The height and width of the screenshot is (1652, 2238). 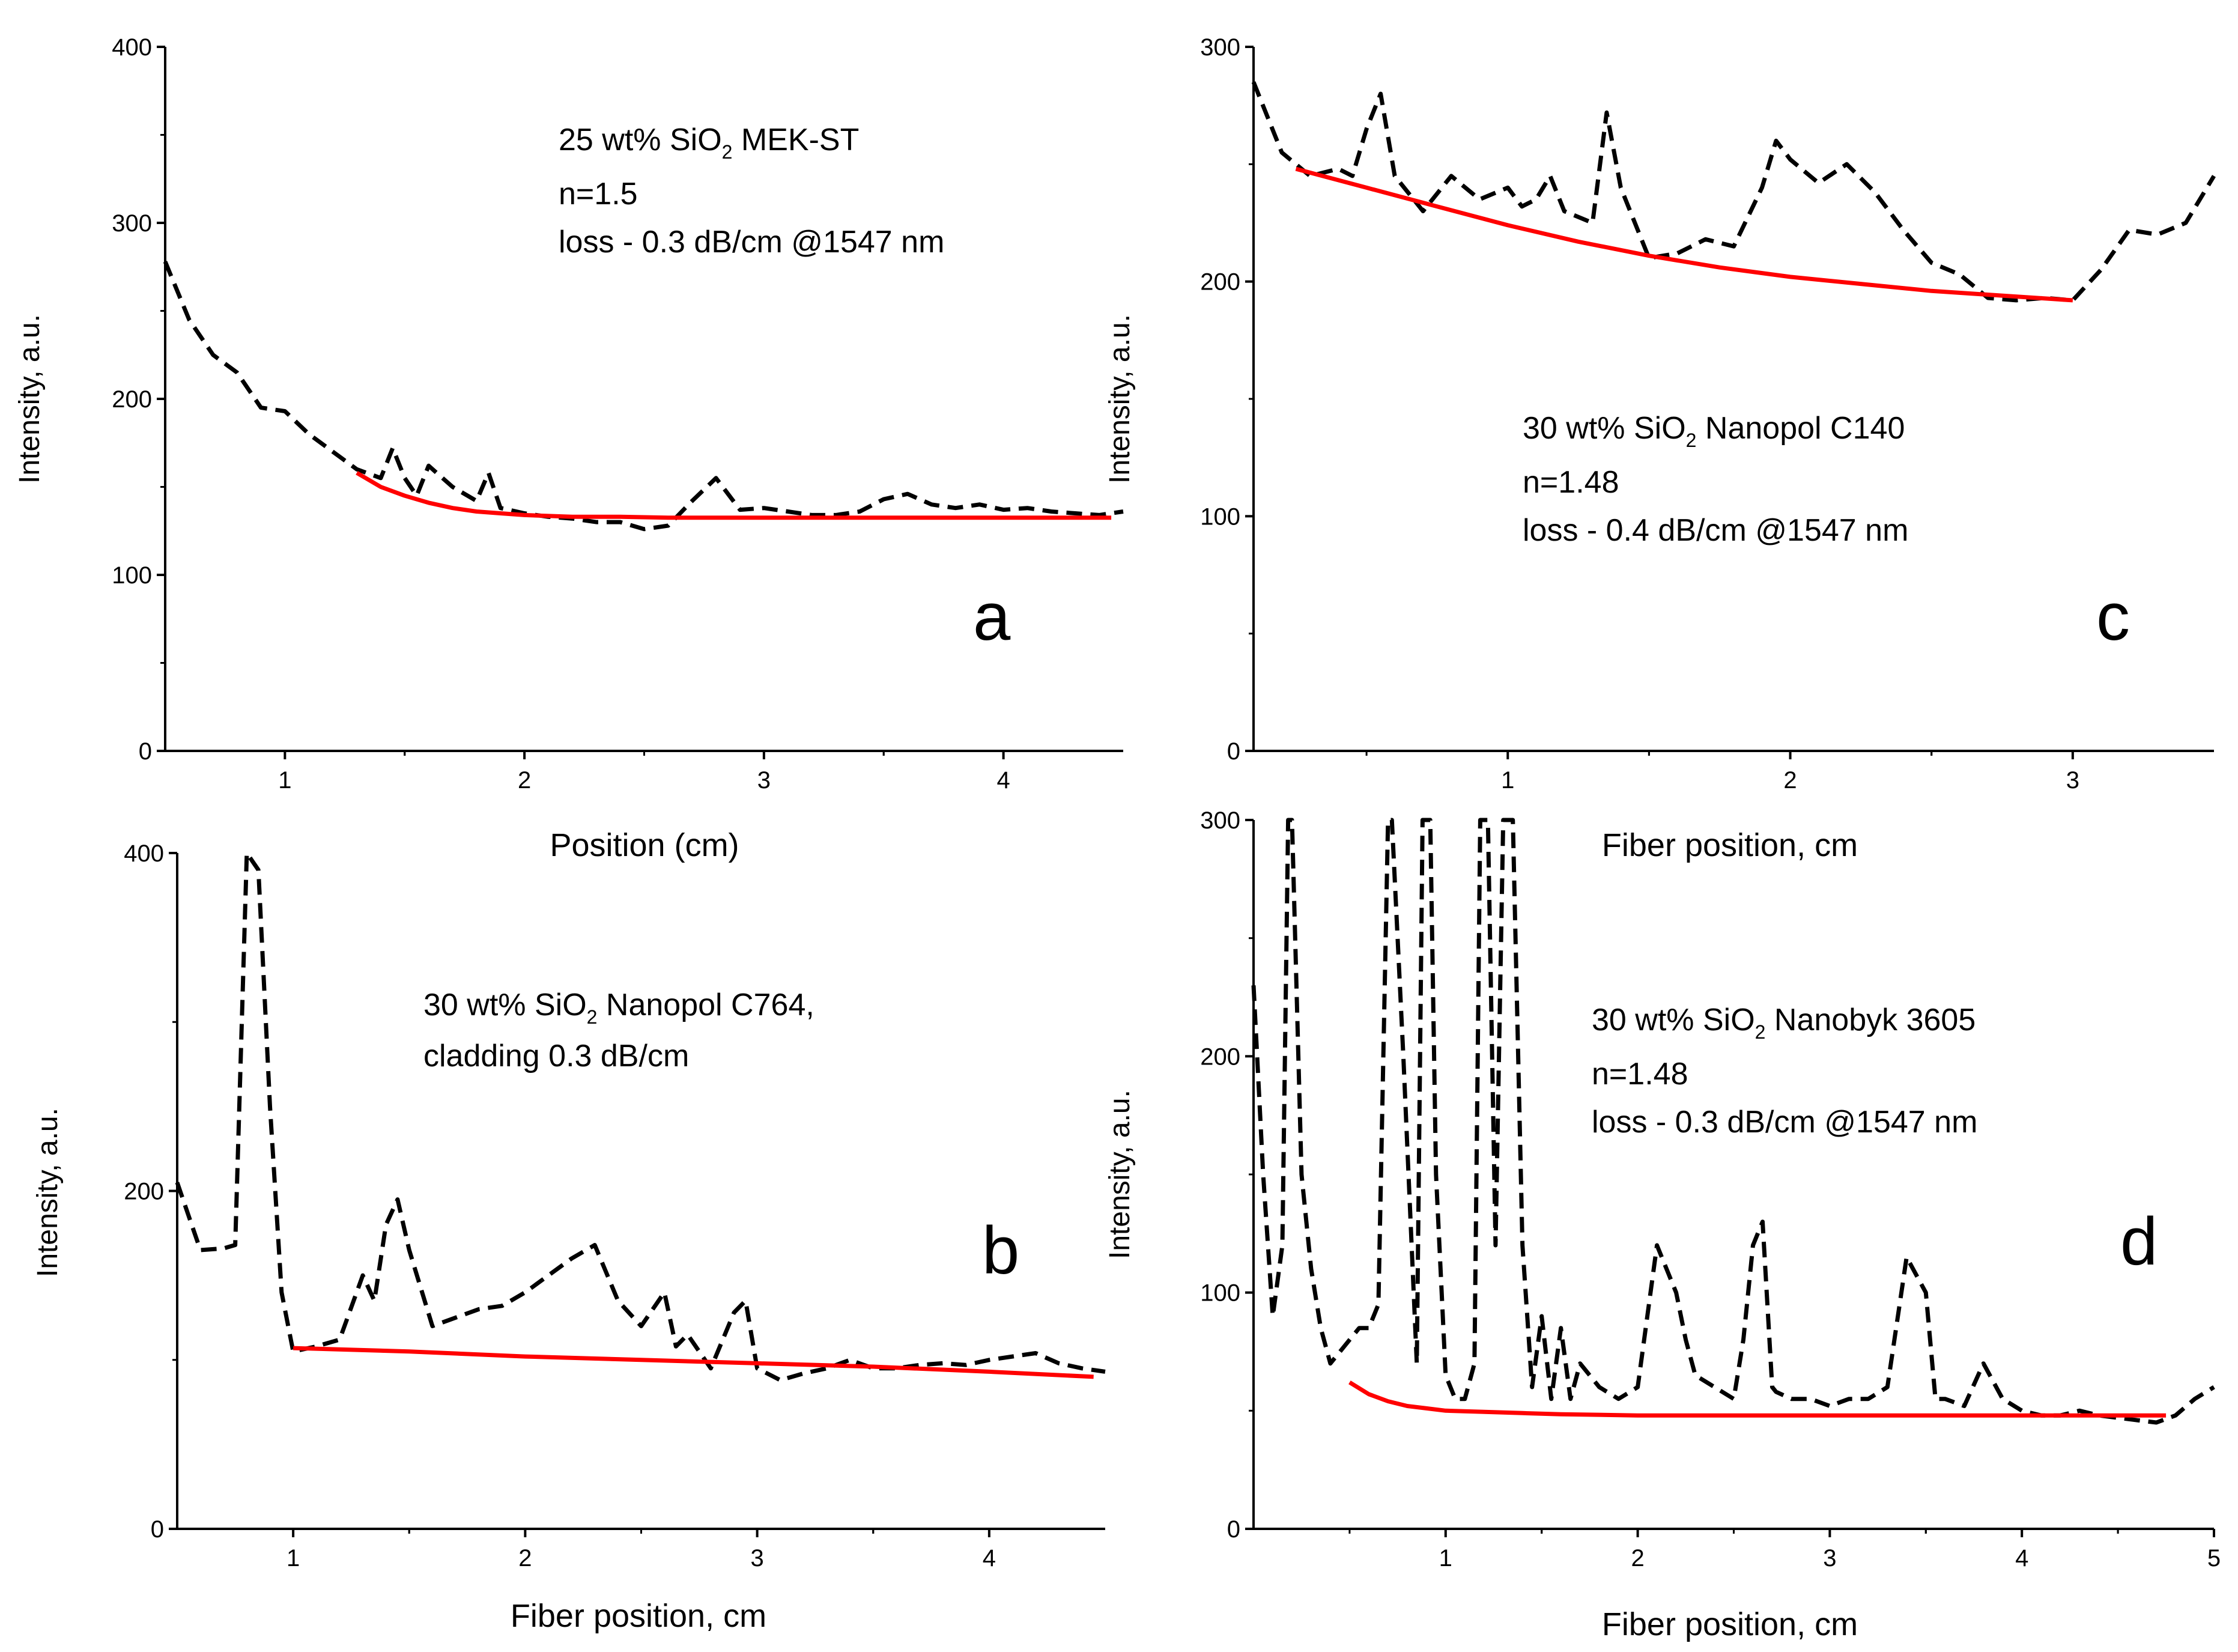 What do you see at coordinates (619, 1008) in the screenshot?
I see `panel-b-annotation-line1: 30 wt% SiO2 Nanopol C764,` at bounding box center [619, 1008].